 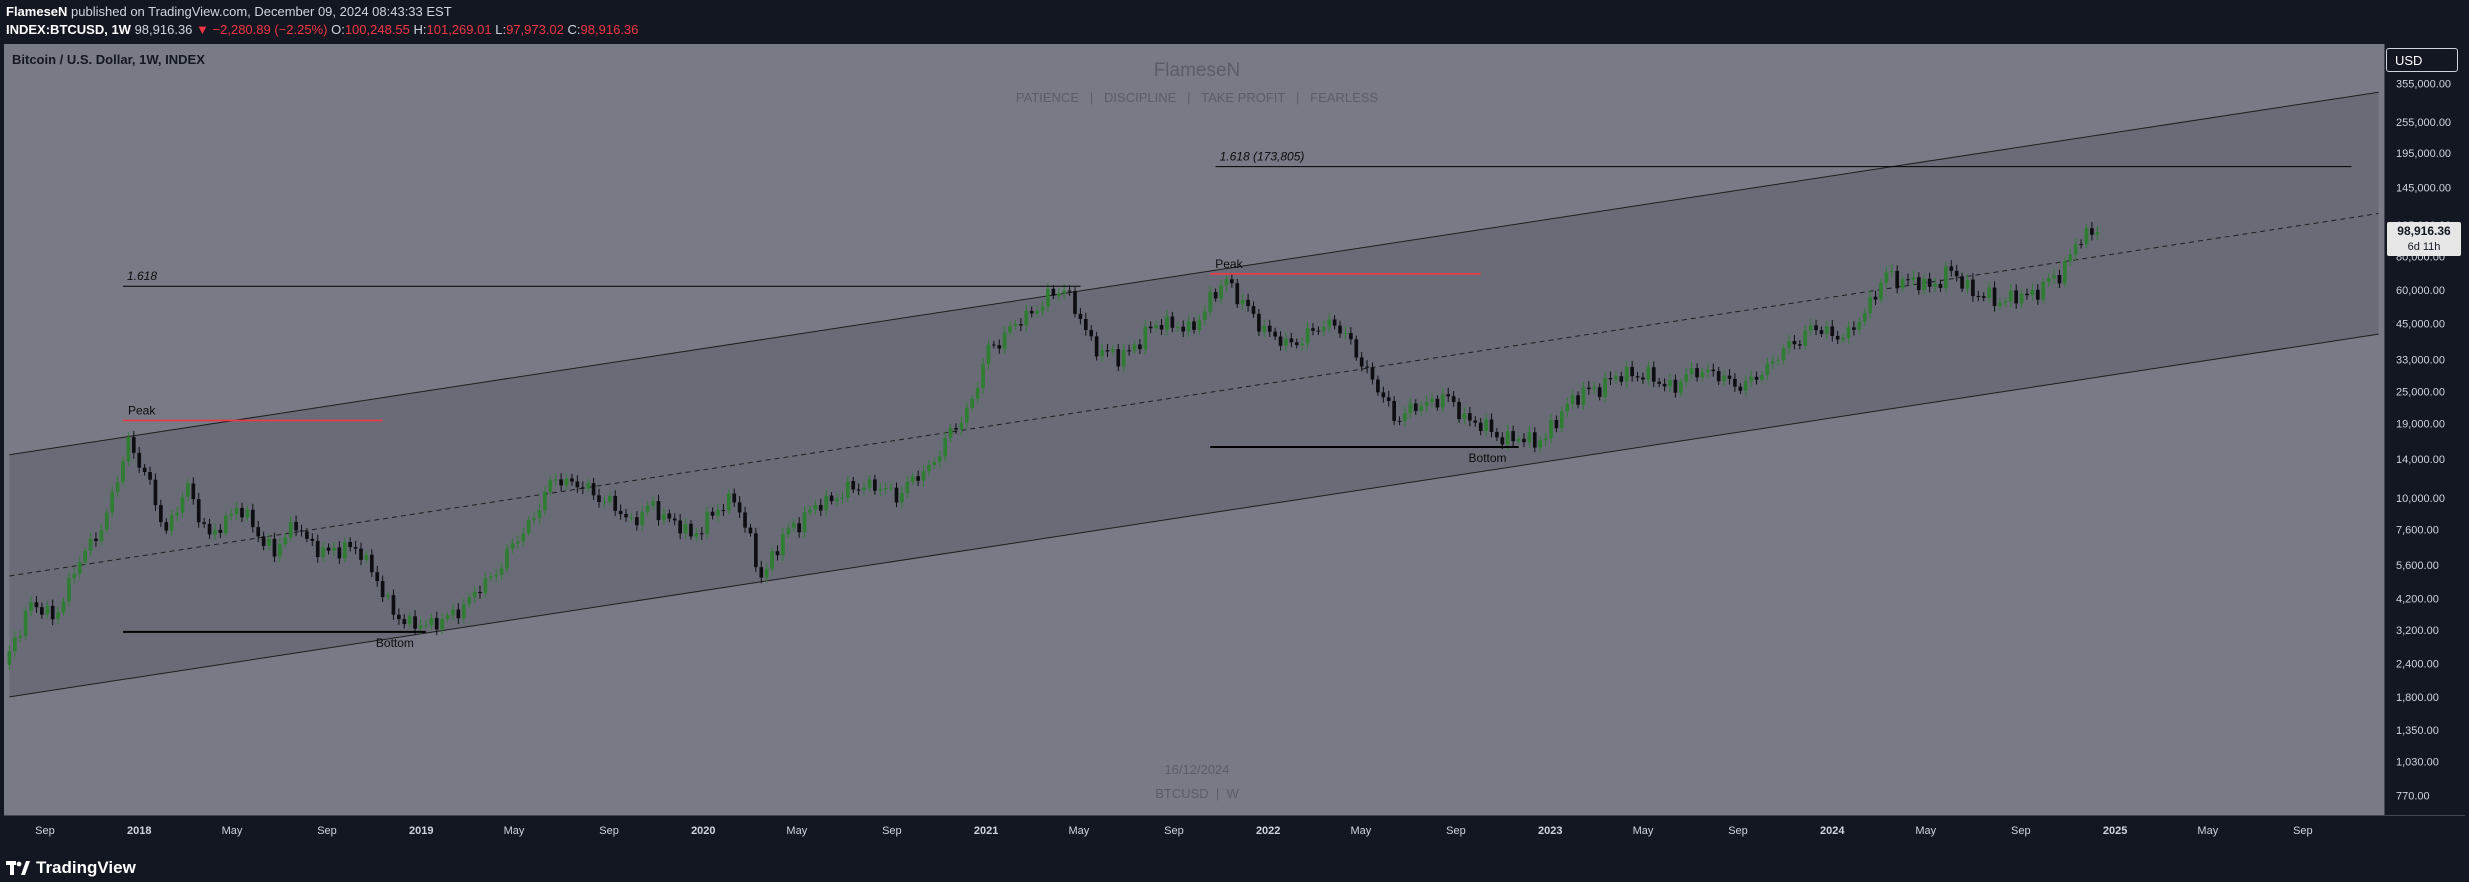 What do you see at coordinates (2417, 631) in the screenshot?
I see `price-tick-label: 3,200.00` at bounding box center [2417, 631].